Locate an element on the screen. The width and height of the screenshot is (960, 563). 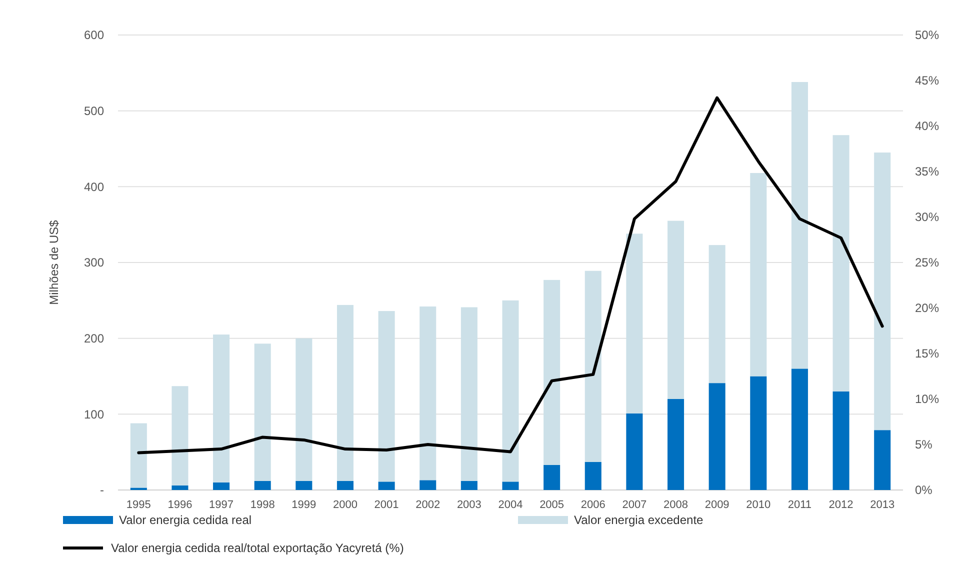
y2-tick-label: 5% is located at coordinates (924, 445).